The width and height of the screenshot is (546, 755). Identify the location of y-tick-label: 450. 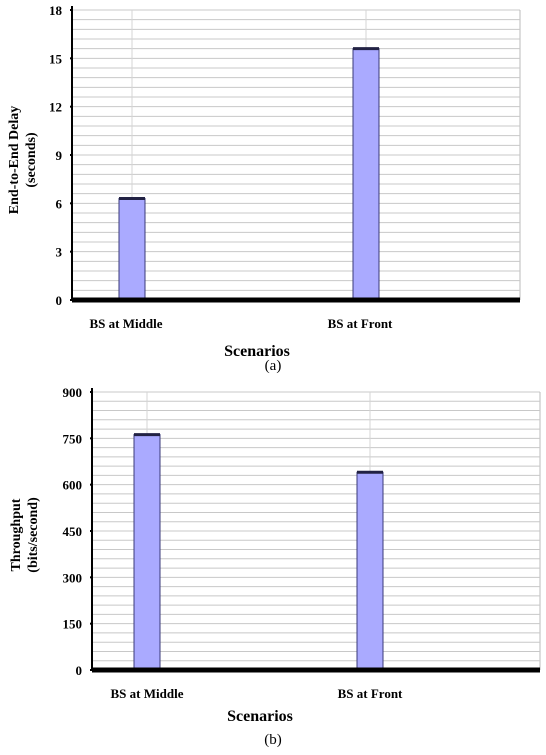
(73, 531).